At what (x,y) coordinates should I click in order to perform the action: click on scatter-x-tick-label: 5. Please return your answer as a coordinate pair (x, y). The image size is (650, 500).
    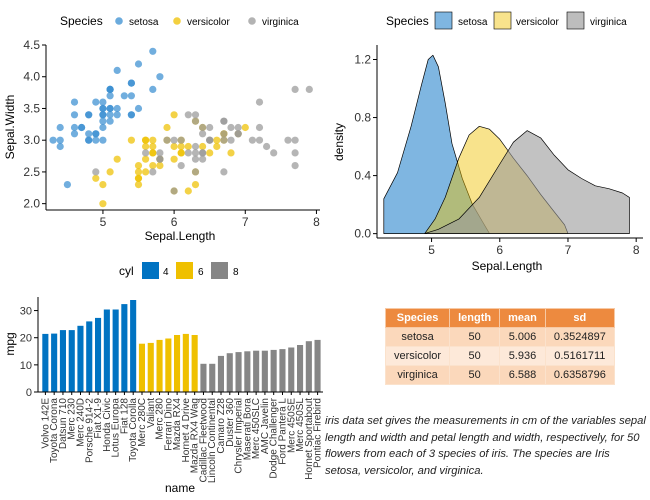
    Looking at the image, I should click on (103, 222).